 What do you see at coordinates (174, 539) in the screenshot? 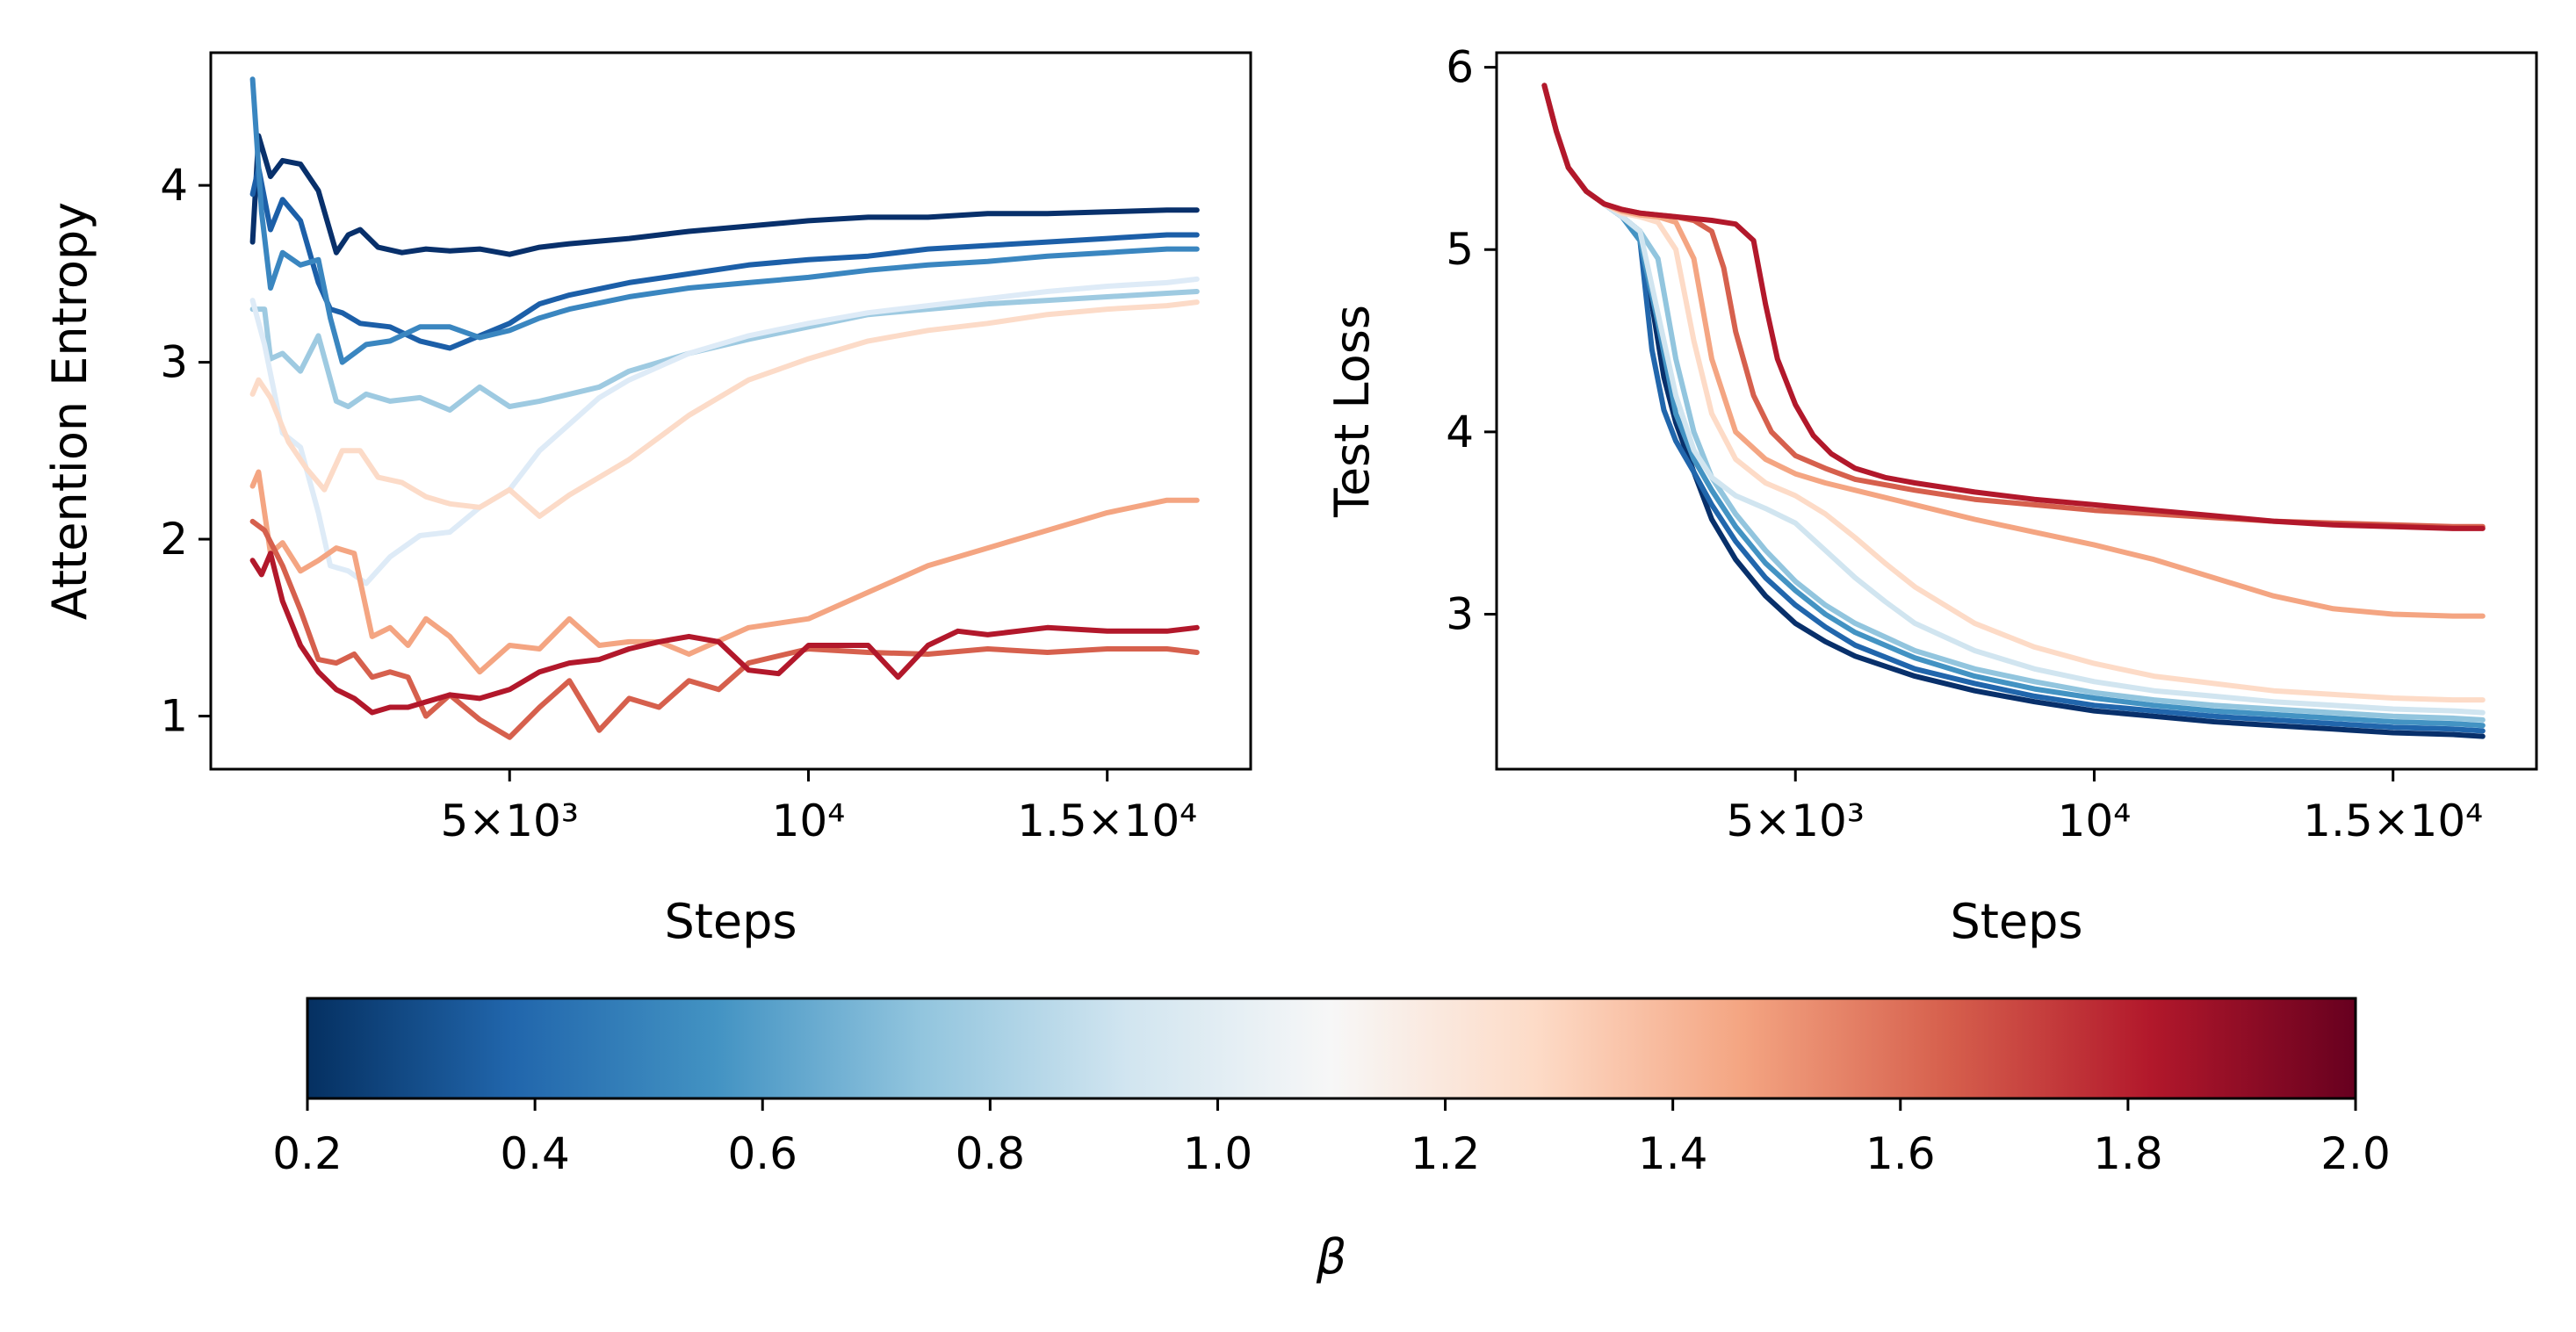
I see `attention-entropy-ytick-label: 2` at bounding box center [174, 539].